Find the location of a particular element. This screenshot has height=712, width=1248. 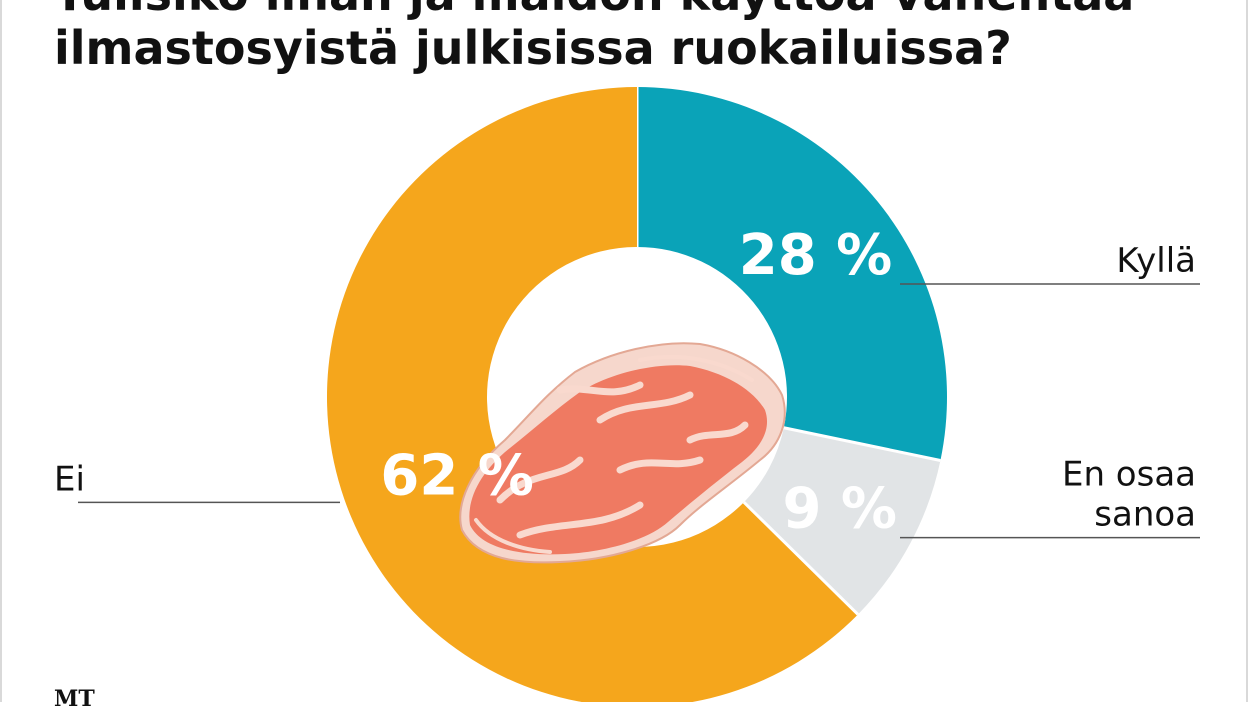

category-label-en-osaa-sanoa: sanoa is located at coordinates (1145, 515).